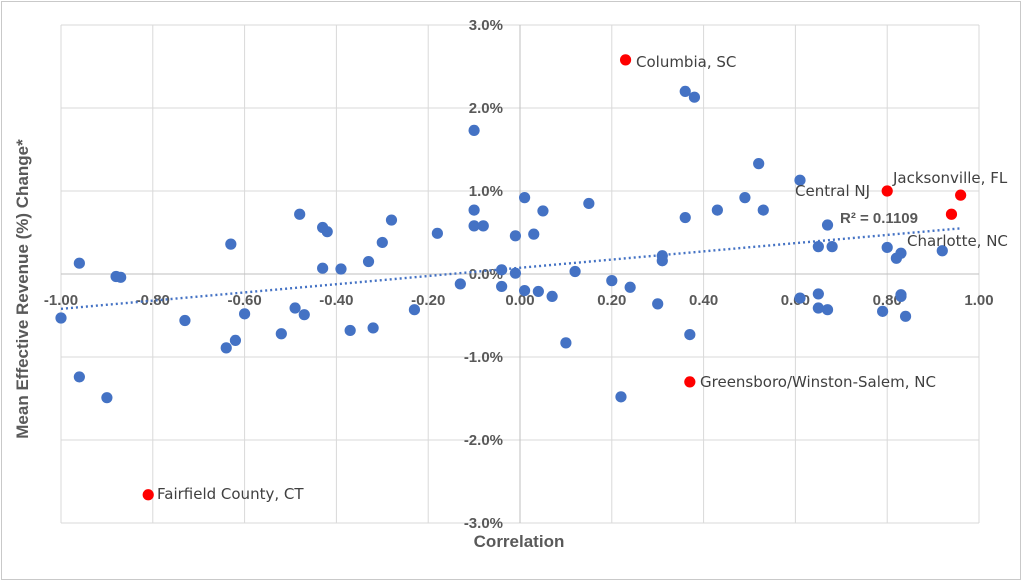  Describe the element at coordinates (879, 218) in the screenshot. I see `r-squared-label: R² = 0.1109` at that location.